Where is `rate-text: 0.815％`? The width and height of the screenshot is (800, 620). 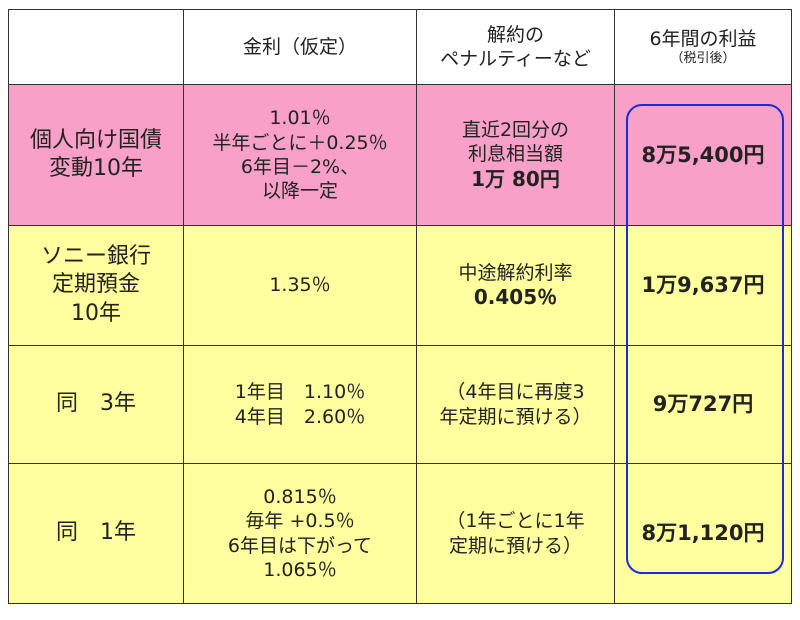
rate-text: 0.815％ is located at coordinates (300, 496).